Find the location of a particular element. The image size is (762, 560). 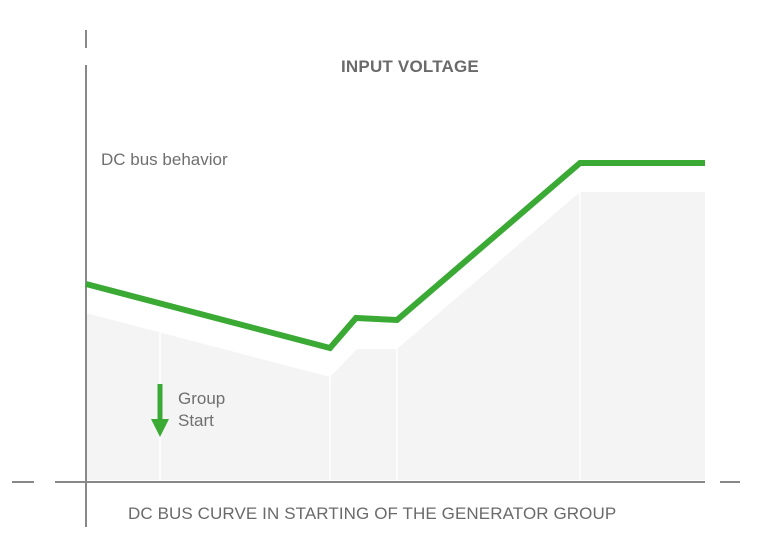

series-label: DC bus behavior is located at coordinates (164, 159).